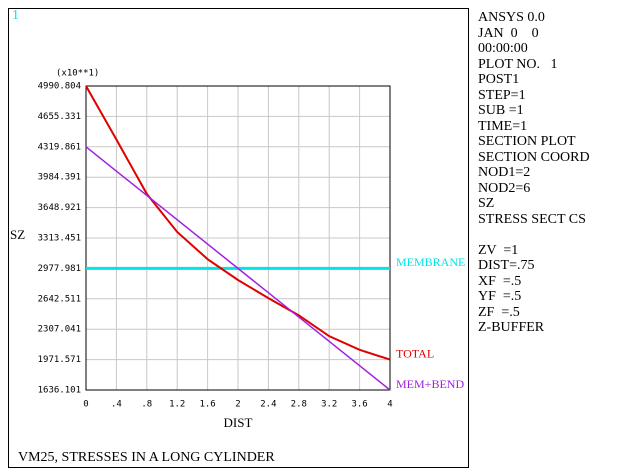 This screenshot has height=474, width=628. What do you see at coordinates (502, 95) in the screenshot?
I see `info-line: STEP=1` at bounding box center [502, 95].